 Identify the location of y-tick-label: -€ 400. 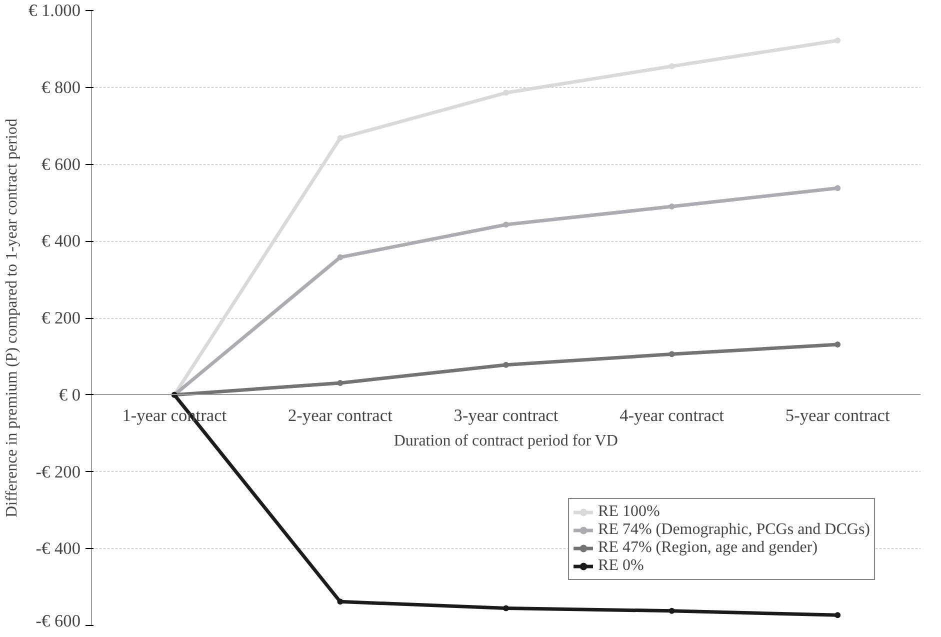
(58, 548).